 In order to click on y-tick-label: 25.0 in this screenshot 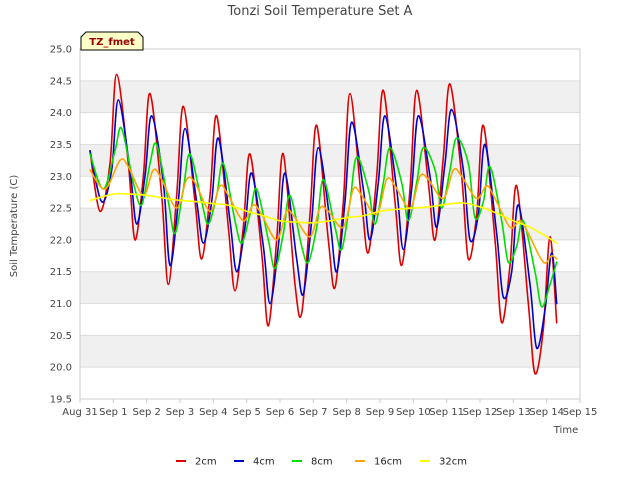, I will do `click(61, 50)`.